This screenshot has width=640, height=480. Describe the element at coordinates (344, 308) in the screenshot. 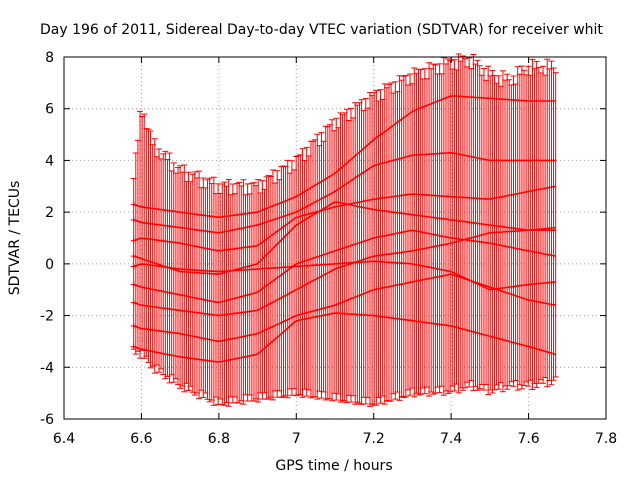

I see `series-line-s6` at that location.